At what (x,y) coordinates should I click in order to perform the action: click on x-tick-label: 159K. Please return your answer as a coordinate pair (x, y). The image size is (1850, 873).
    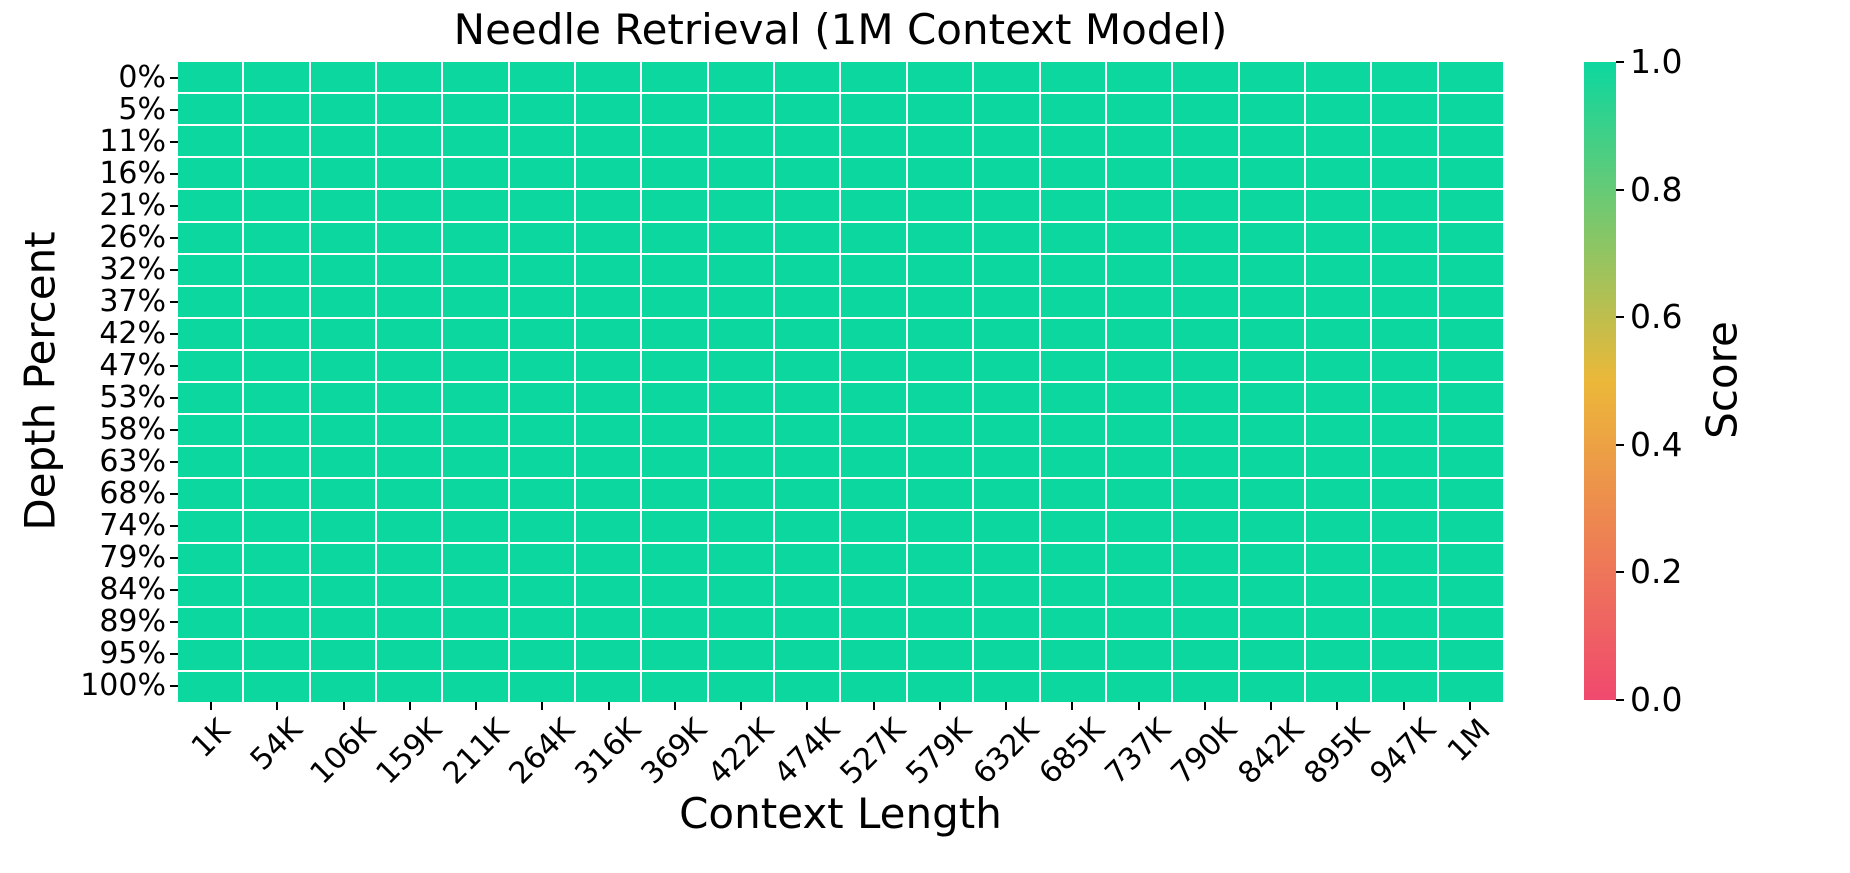
    Looking at the image, I should click on (409, 752).